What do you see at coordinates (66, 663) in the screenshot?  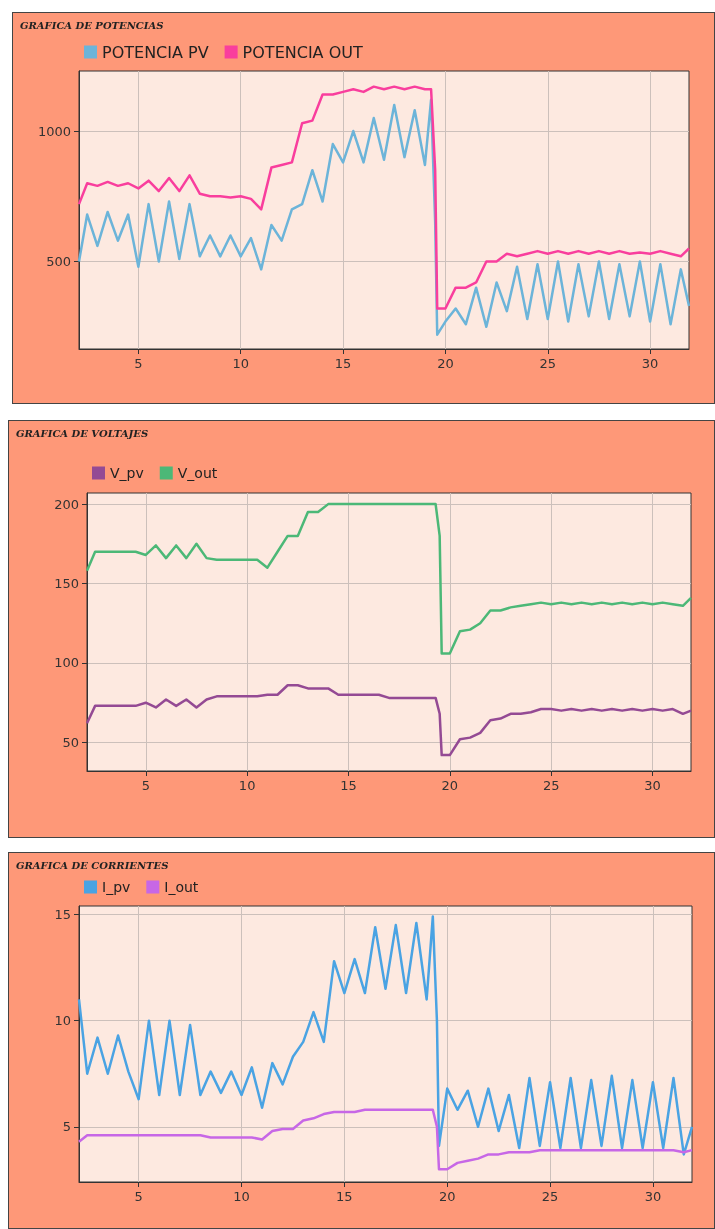 I see `y-tick-label: 100` at bounding box center [66, 663].